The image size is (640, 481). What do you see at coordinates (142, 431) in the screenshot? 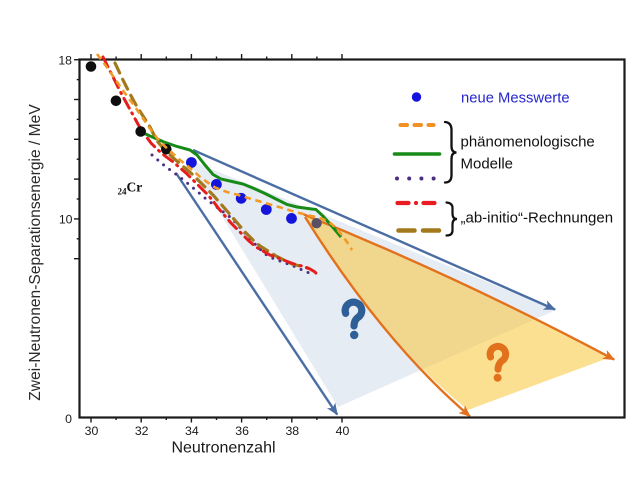
I see `svg-text: 32` at bounding box center [142, 431].